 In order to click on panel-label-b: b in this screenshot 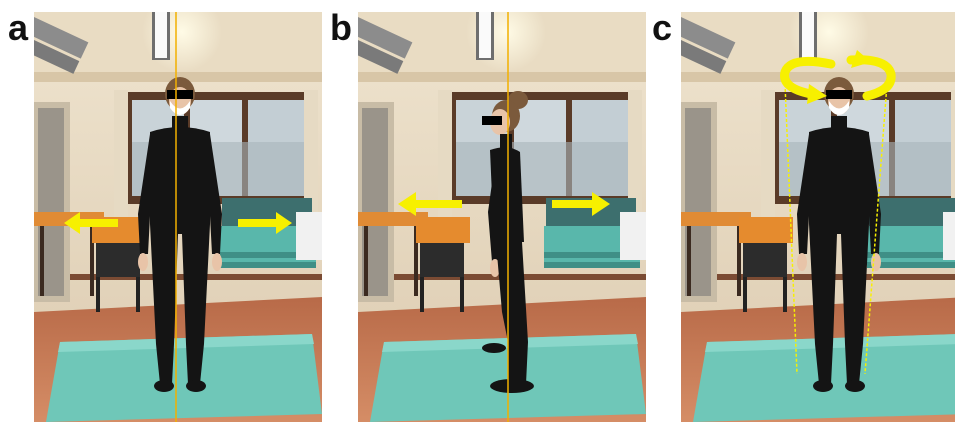, I will do `click(341, 27)`.